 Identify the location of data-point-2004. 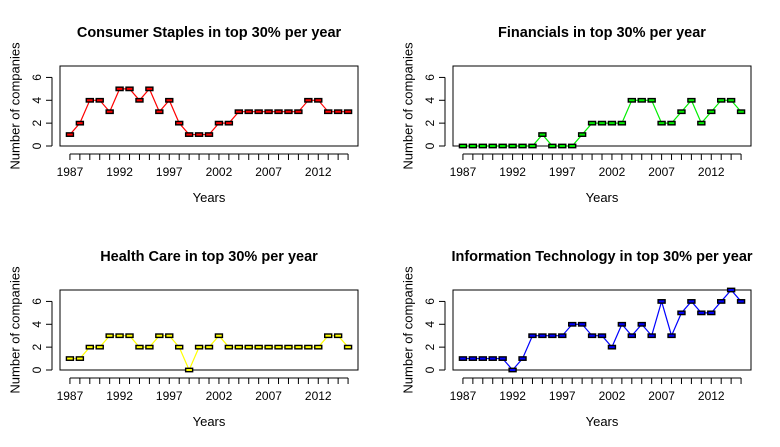
(239, 112).